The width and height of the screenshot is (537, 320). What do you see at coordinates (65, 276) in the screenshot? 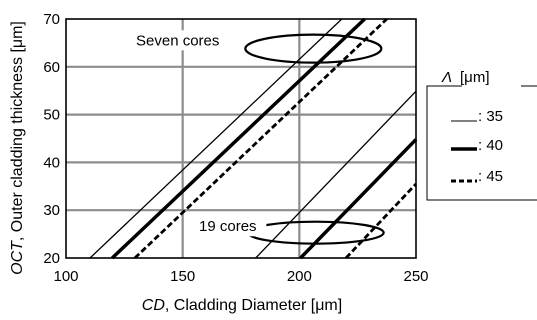
I see `x-tick-label-100: 100` at bounding box center [65, 276].